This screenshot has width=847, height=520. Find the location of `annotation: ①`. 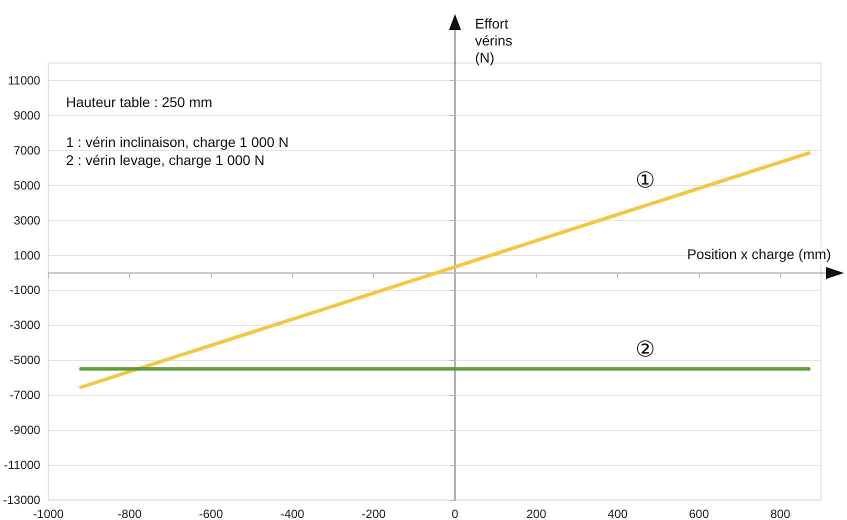

annotation: ① is located at coordinates (645, 179).